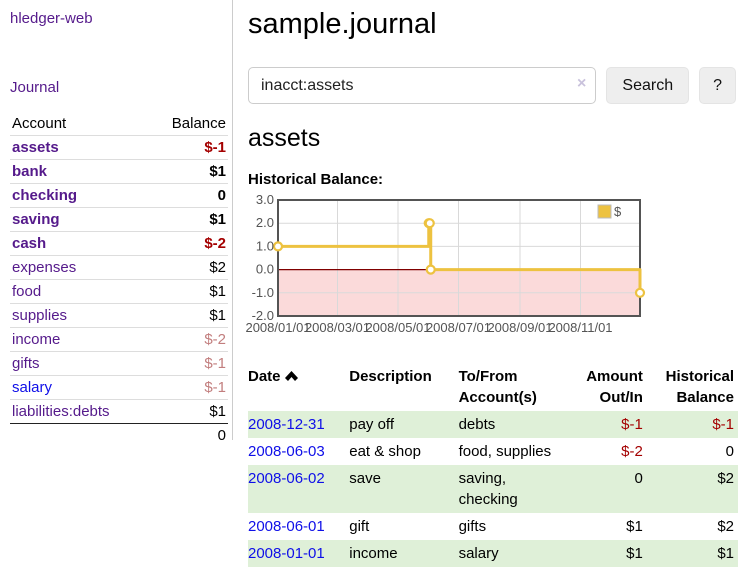  What do you see at coordinates (44, 267) in the screenshot?
I see `account-link: expenses` at bounding box center [44, 267].